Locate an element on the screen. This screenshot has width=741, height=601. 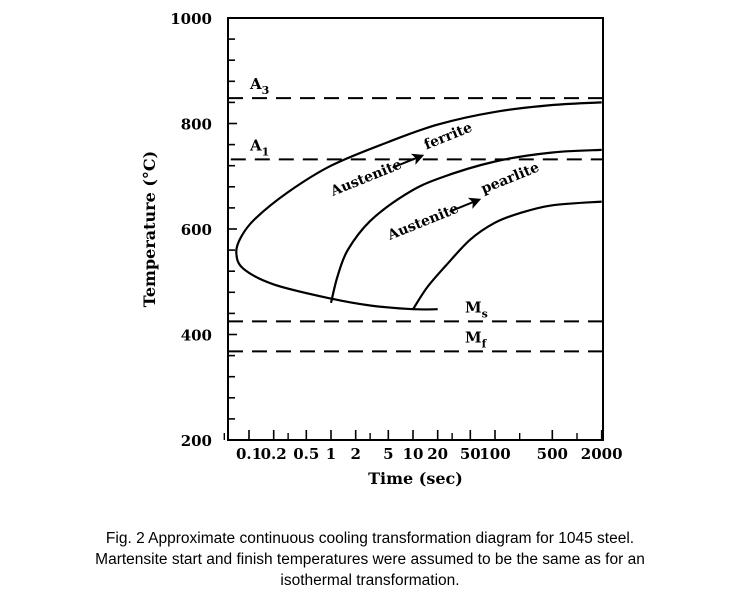
y-tick-label: 1000 is located at coordinates (191, 19).